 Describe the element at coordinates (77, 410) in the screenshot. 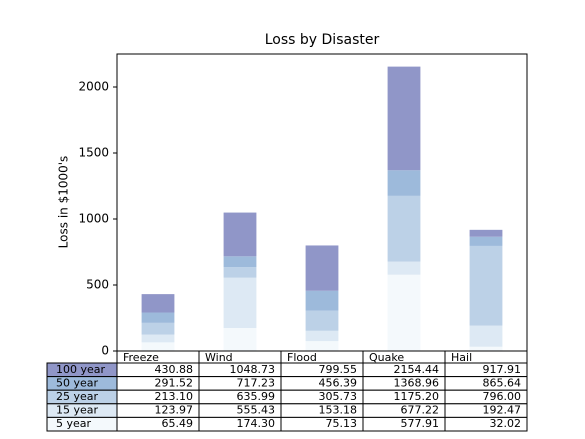

I see `legend-label: 15 year` at that location.